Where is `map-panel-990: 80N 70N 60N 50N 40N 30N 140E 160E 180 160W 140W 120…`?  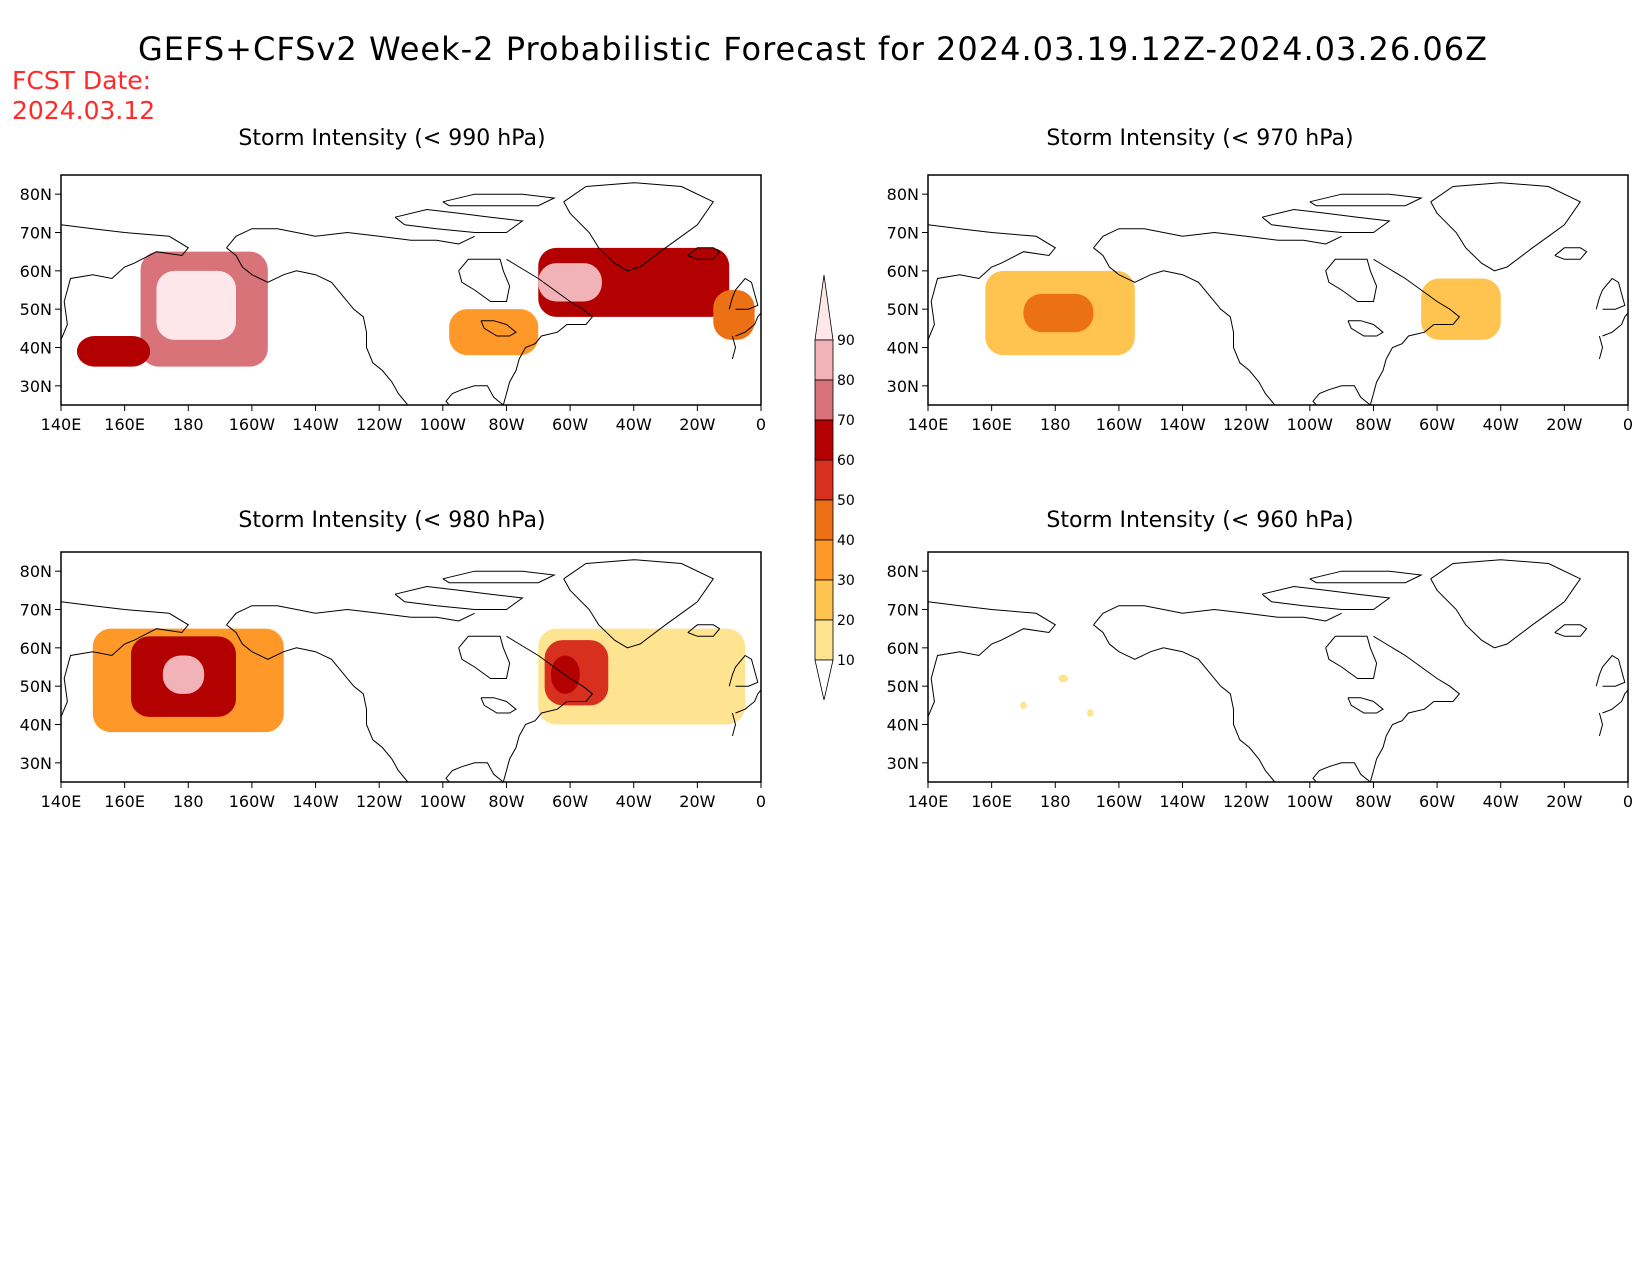
map-panel-990: 80N 70N 60N 50N 40N 30N 140E 160E 180 160W 140W 120… is located at coordinates (393, 304).